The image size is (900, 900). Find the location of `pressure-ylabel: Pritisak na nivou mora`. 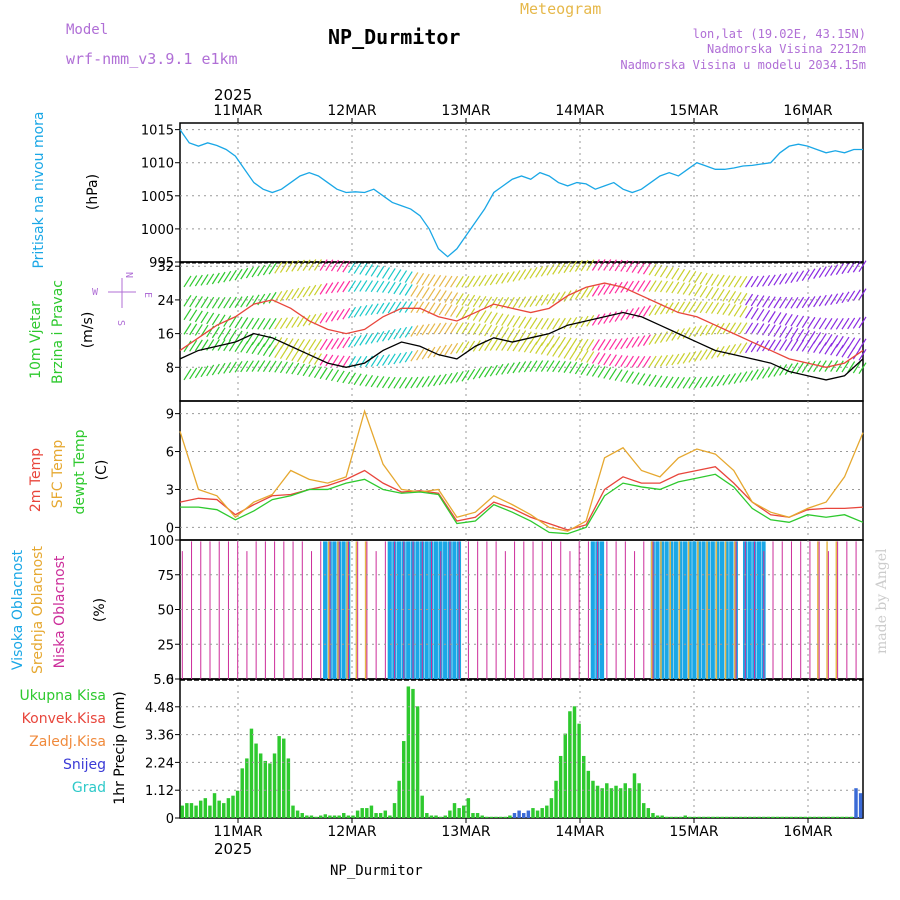

pressure-ylabel: Pritisak na nivou mora is located at coordinates (39, 189).